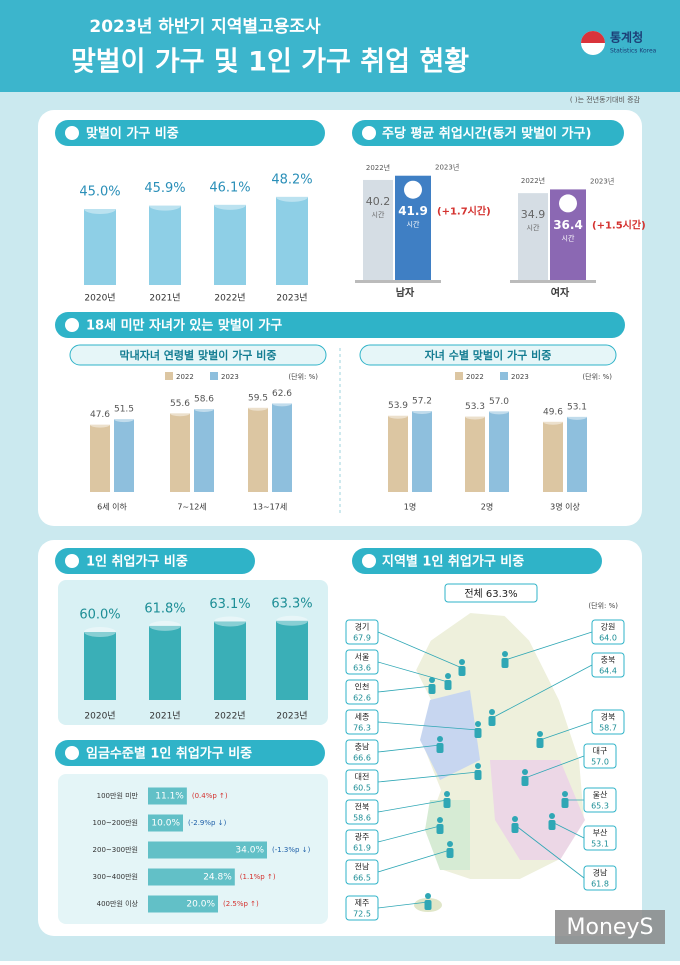 The image size is (680, 965). I want to click on value-label: 40.2, so click(378, 201).